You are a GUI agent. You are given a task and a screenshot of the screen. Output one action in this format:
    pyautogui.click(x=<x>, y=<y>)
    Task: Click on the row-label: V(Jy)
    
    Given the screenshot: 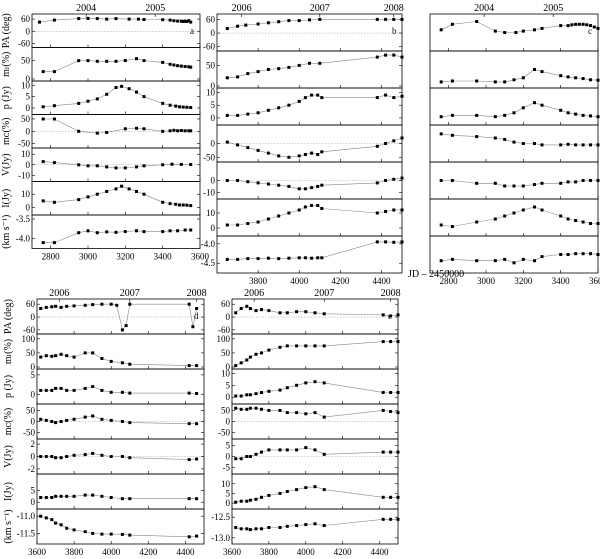 What is the action you would take?
    pyautogui.click(x=8, y=456)
    